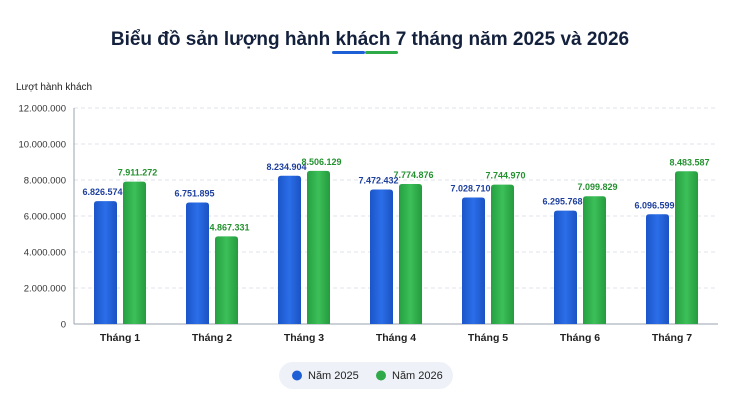 This screenshot has height=406, width=730. What do you see at coordinates (212, 338) in the screenshot?
I see `x-tick-label: Tháng 2` at bounding box center [212, 338].